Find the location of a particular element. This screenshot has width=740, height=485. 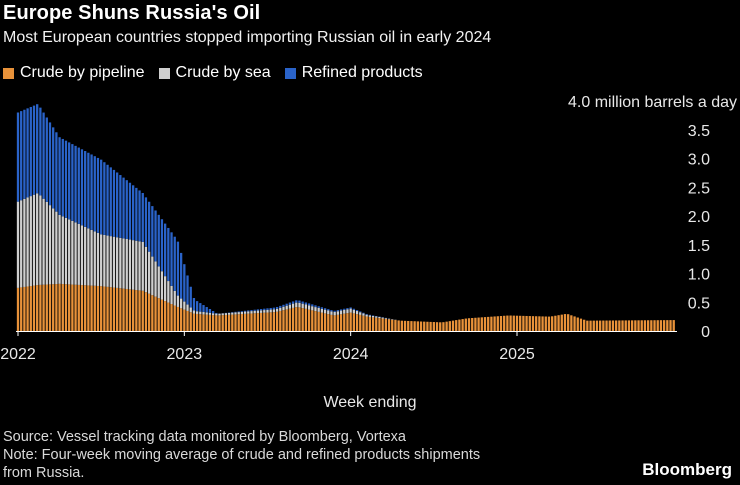

y-tick-label-3.5: 3.5 is located at coordinates (699, 131).